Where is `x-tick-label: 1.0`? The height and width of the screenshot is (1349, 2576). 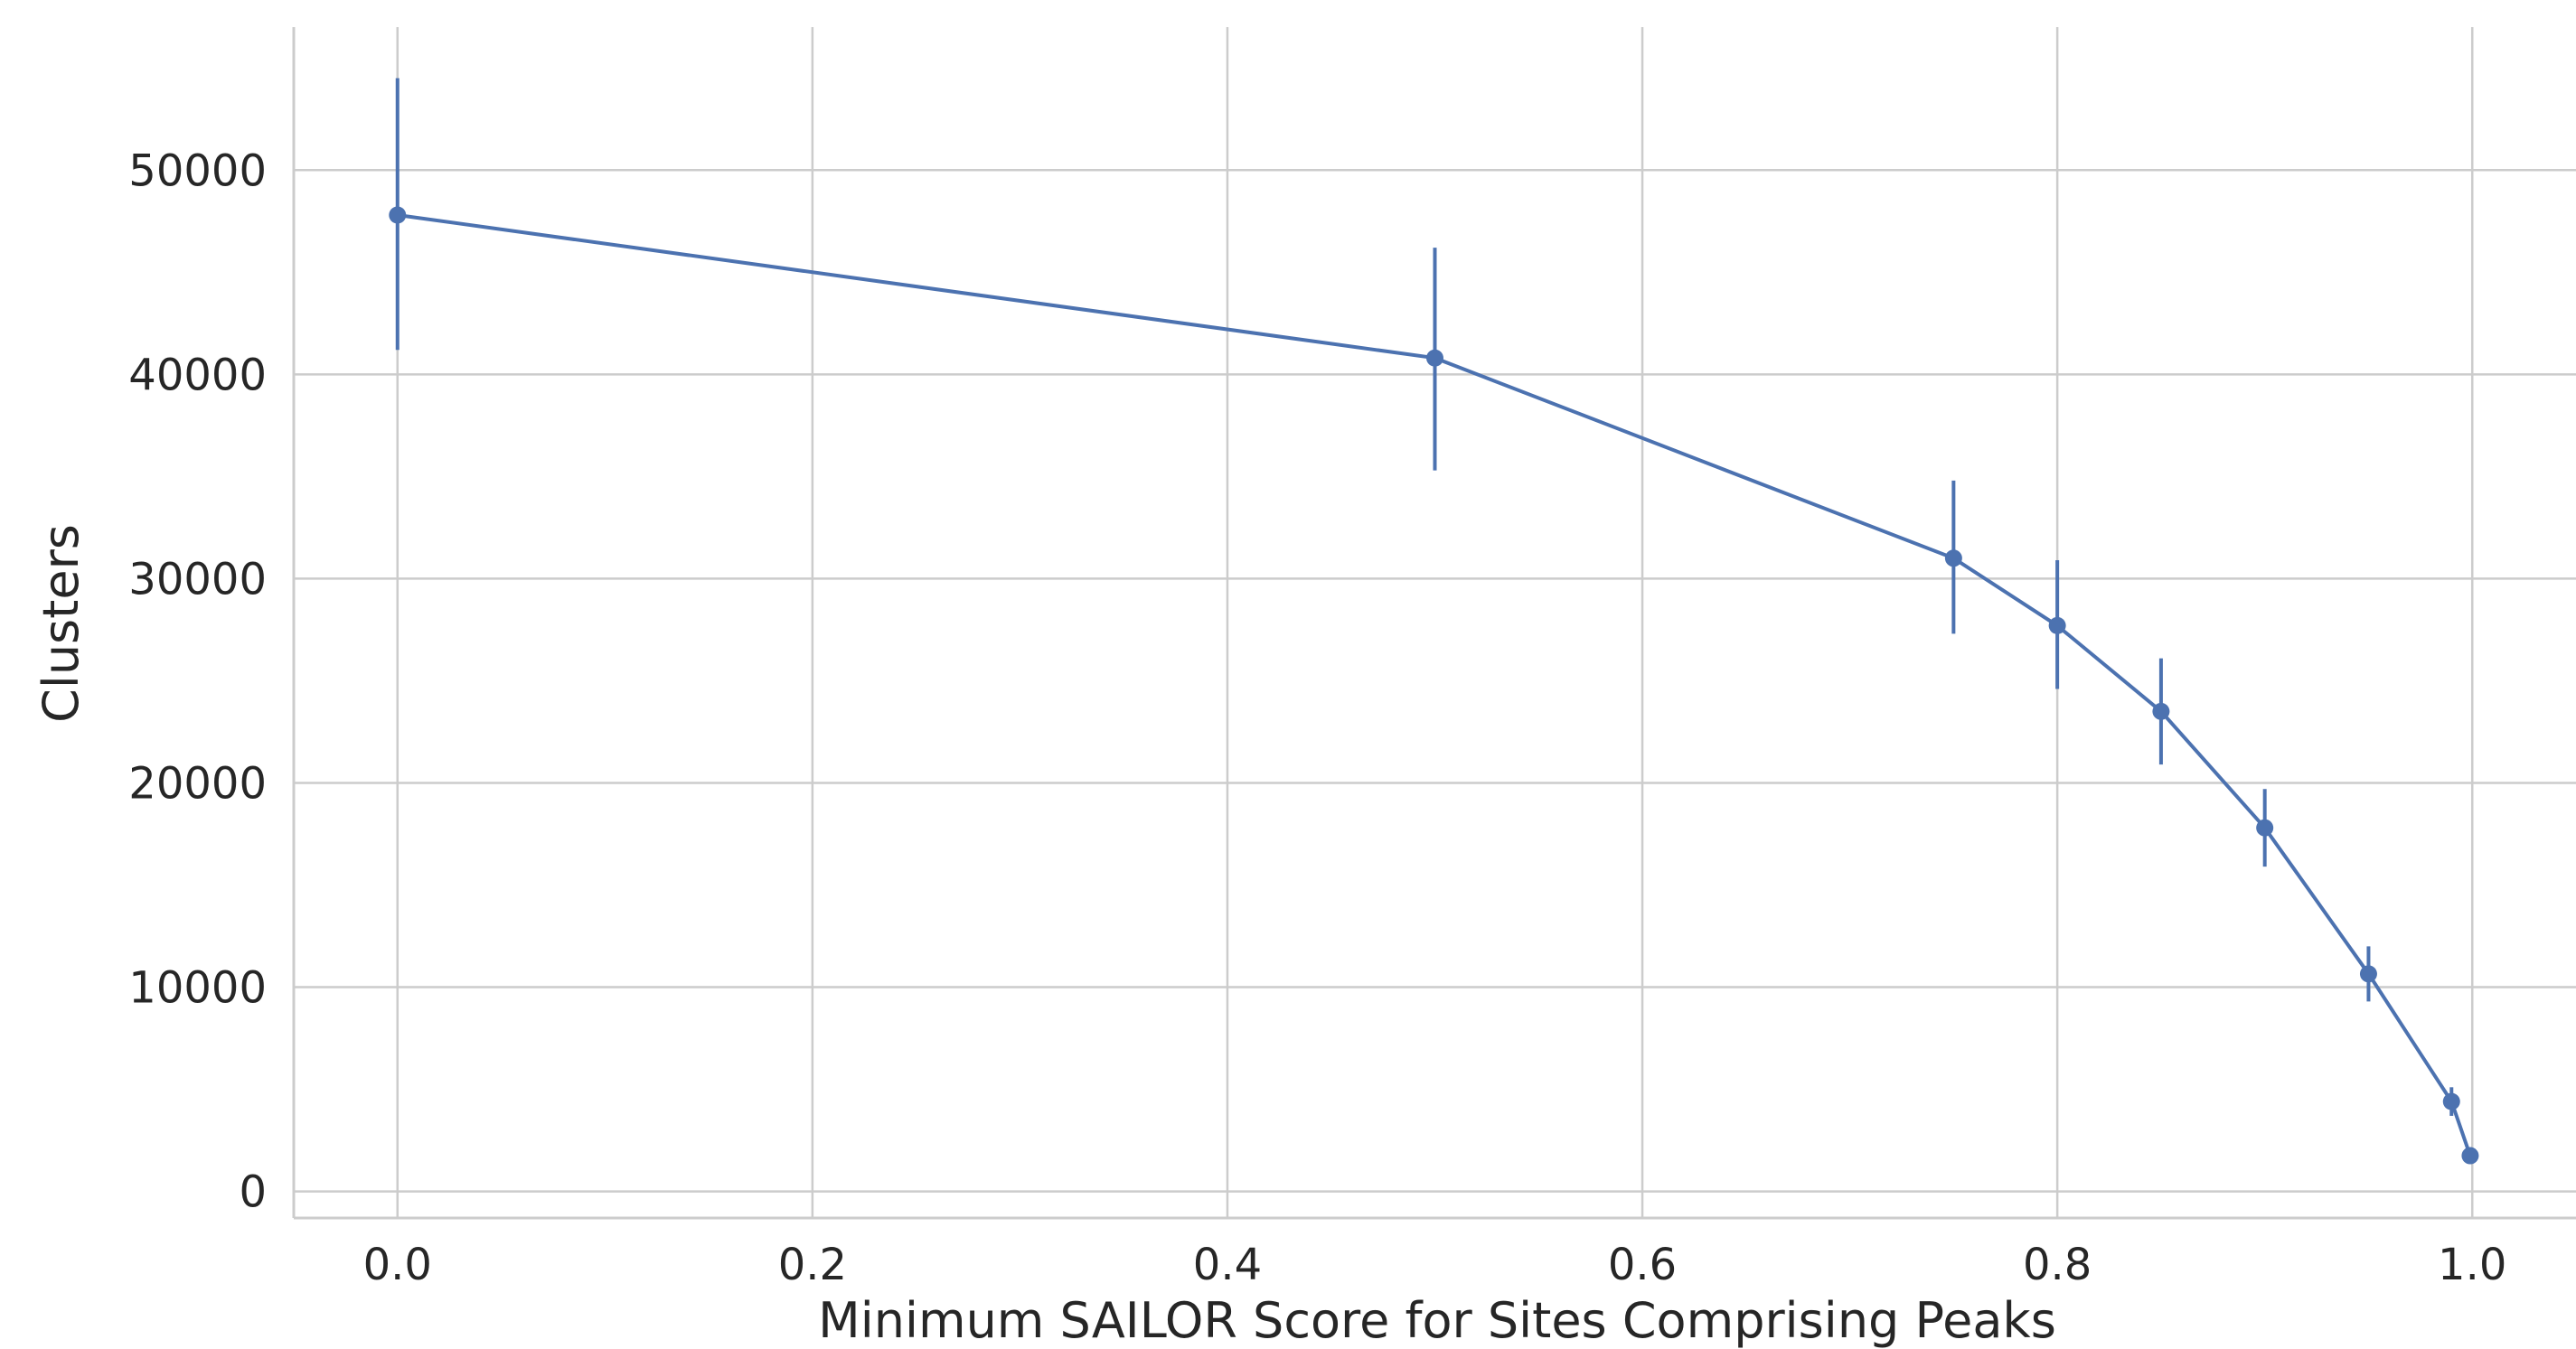
x-tick-label: 1.0 is located at coordinates (2472, 1265).